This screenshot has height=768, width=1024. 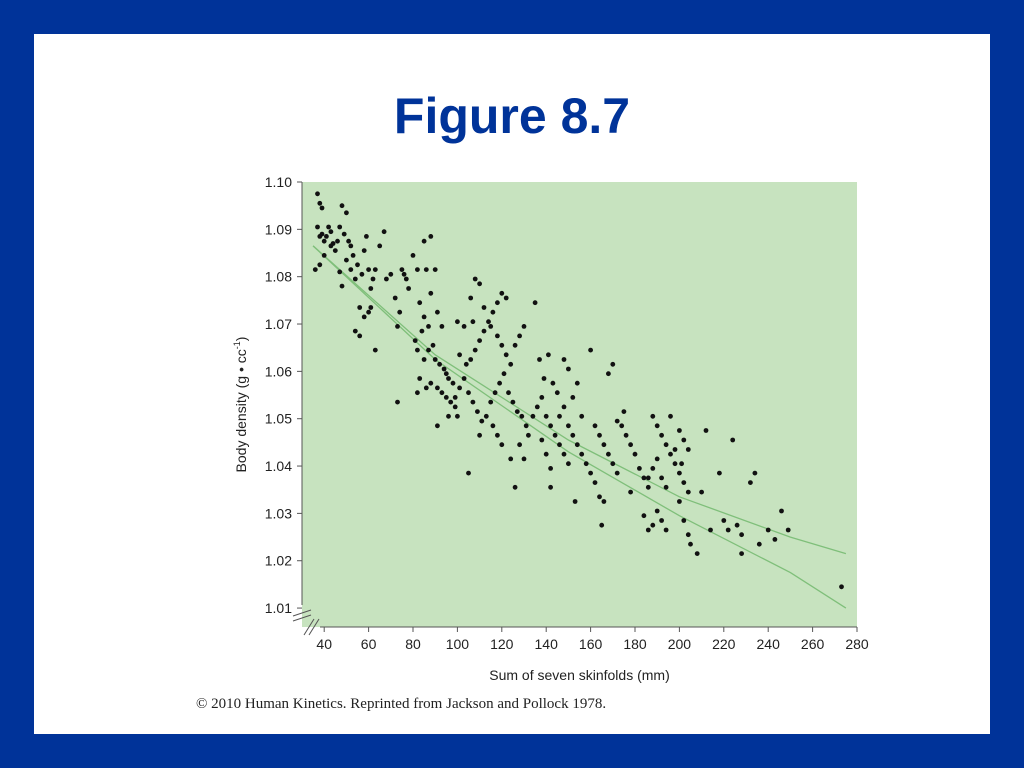 What do you see at coordinates (240, 405) in the screenshot?
I see `y-axis-label: Body density (g • cc-1)` at bounding box center [240, 405].